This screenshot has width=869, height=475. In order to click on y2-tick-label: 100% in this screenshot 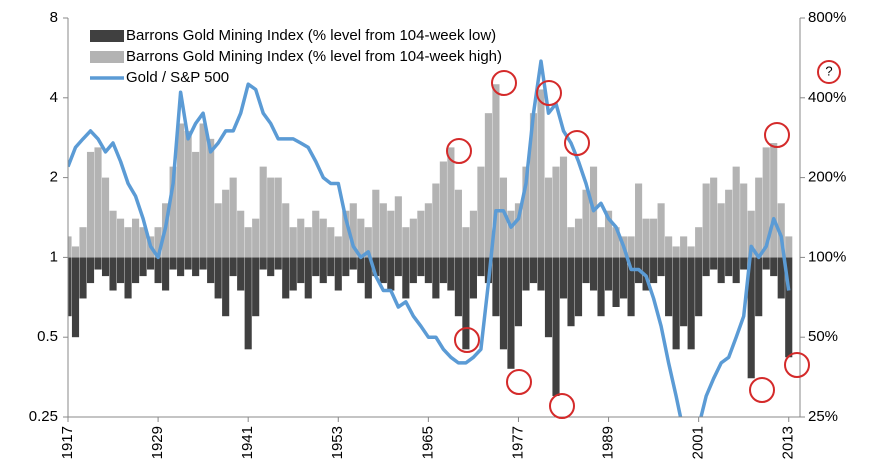, I will do `click(827, 256)`.